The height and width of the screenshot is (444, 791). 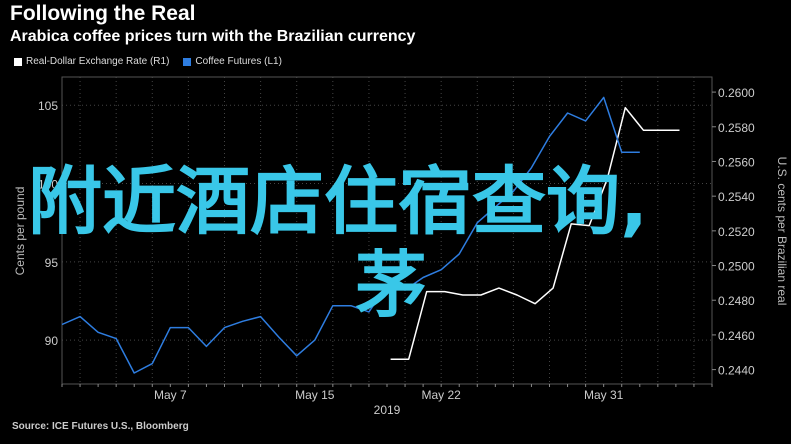 What do you see at coordinates (52, 263) in the screenshot?
I see `y-tick-label-left: 95` at bounding box center [52, 263].